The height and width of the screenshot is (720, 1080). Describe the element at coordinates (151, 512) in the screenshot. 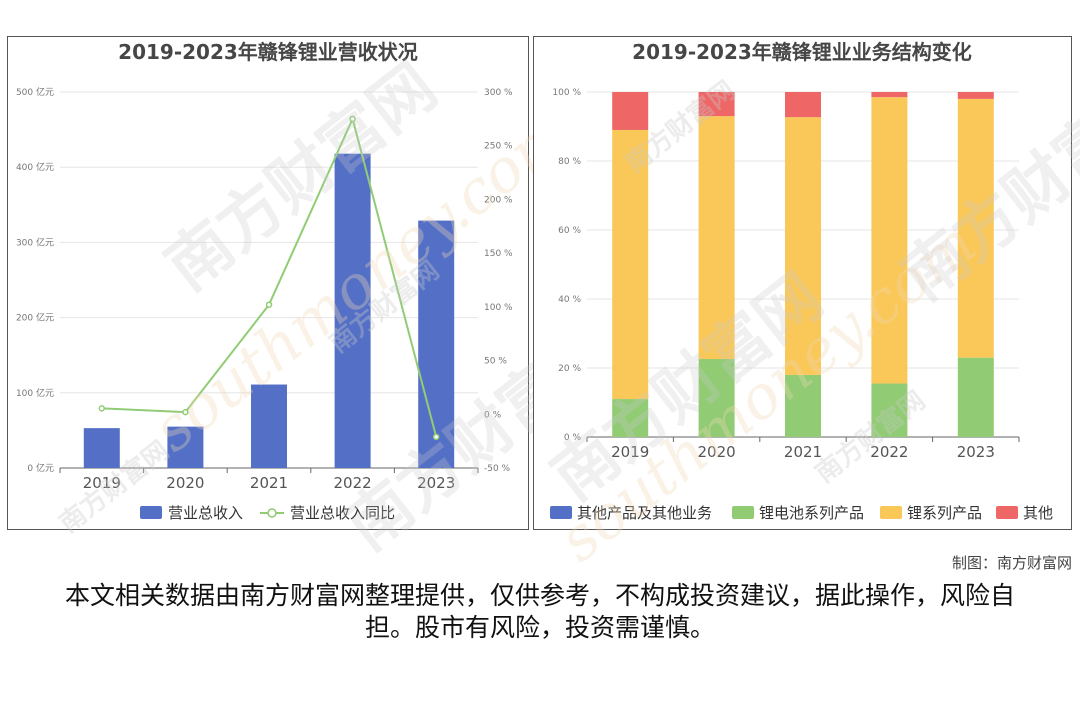

I see `legend-swatch-revenue` at that location.